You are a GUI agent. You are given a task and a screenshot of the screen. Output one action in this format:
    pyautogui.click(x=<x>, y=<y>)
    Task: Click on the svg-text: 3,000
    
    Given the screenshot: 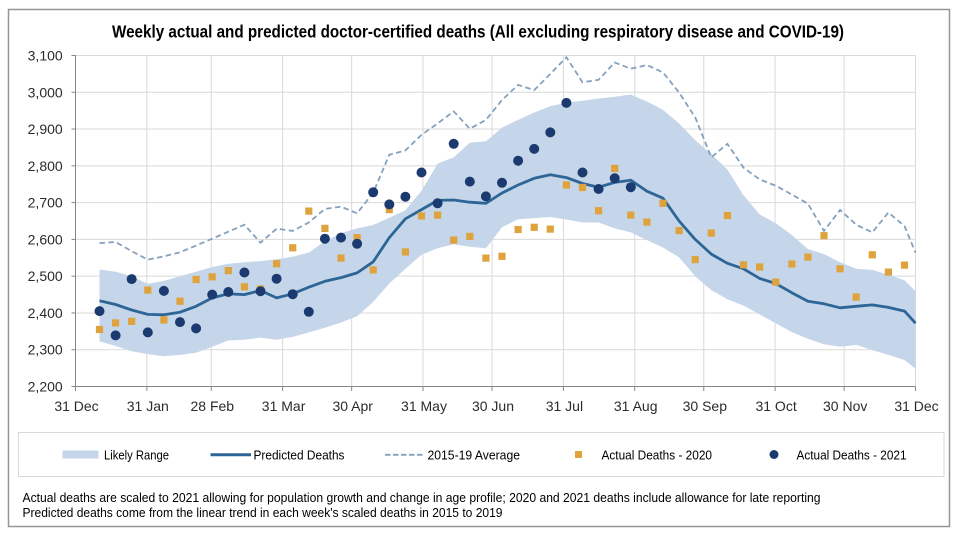 What is the action you would take?
    pyautogui.click(x=45, y=92)
    